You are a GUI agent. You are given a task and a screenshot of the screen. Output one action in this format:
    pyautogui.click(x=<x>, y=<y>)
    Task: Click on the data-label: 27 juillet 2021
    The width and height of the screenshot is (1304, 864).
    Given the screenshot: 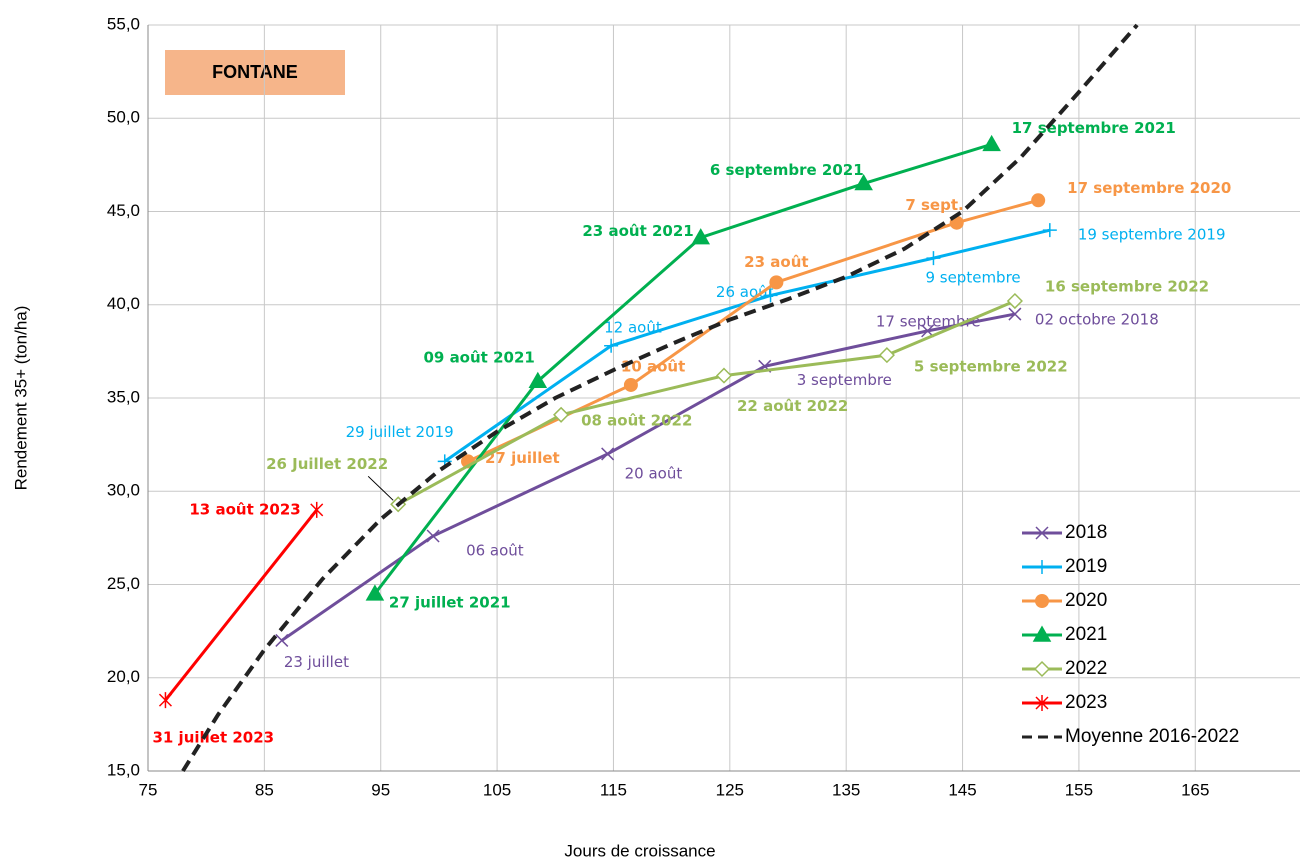 What is the action you would take?
    pyautogui.click(x=450, y=602)
    